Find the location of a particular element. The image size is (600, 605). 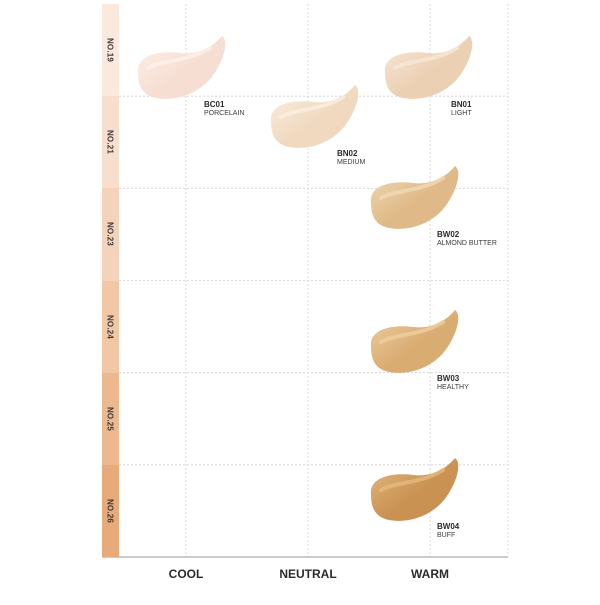

swatch-code: BC01 is located at coordinates (214, 104).